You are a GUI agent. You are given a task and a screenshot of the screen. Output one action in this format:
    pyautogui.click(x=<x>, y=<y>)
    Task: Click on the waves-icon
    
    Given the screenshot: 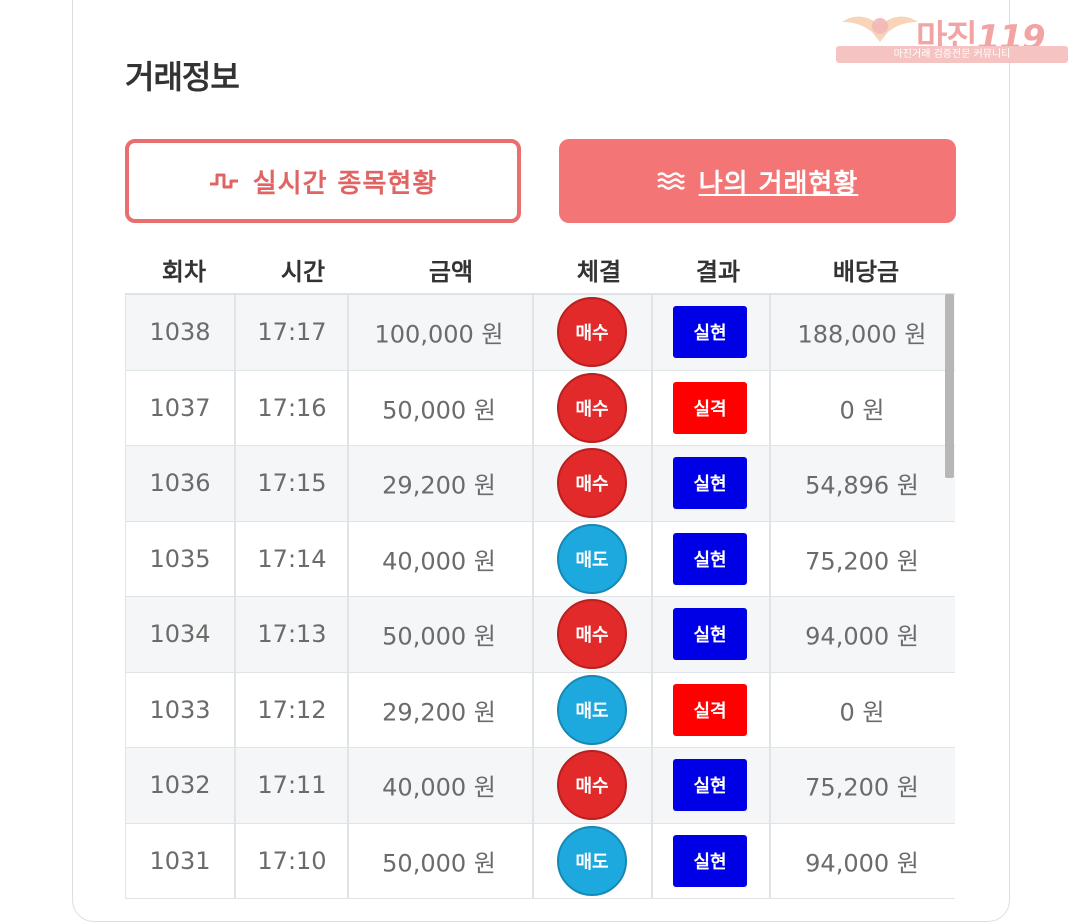 What is the action you would take?
    pyautogui.click(x=670, y=181)
    